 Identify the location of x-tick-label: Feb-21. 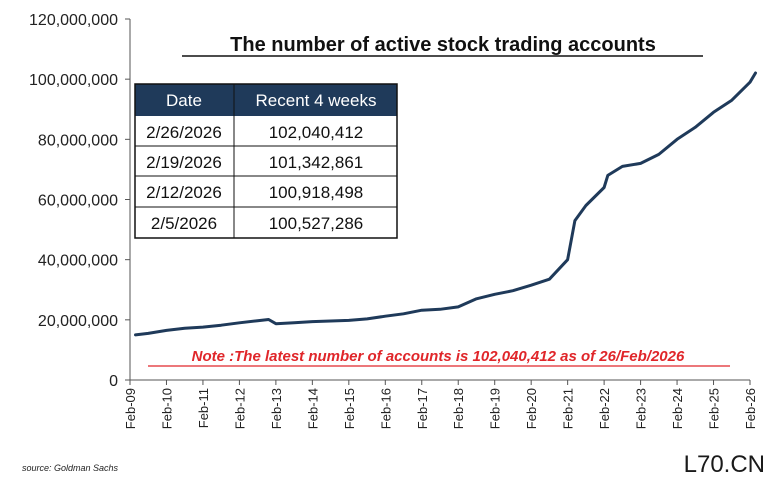
(568, 408).